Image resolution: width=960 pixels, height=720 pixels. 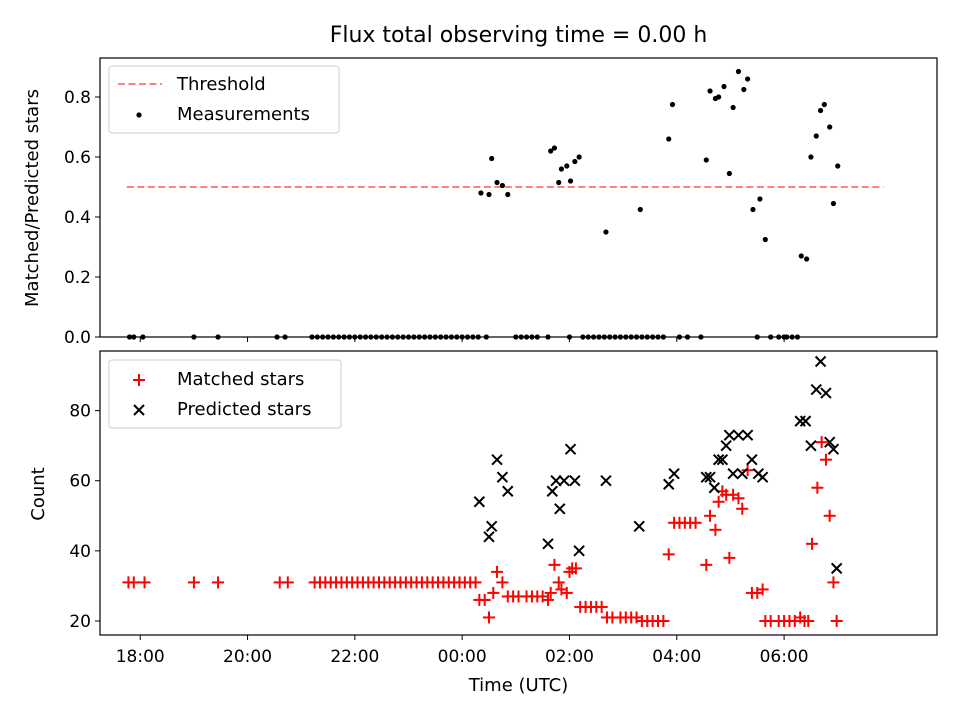 What do you see at coordinates (139, 115) in the screenshot?
I see `legend-measurements-swatch` at bounding box center [139, 115].